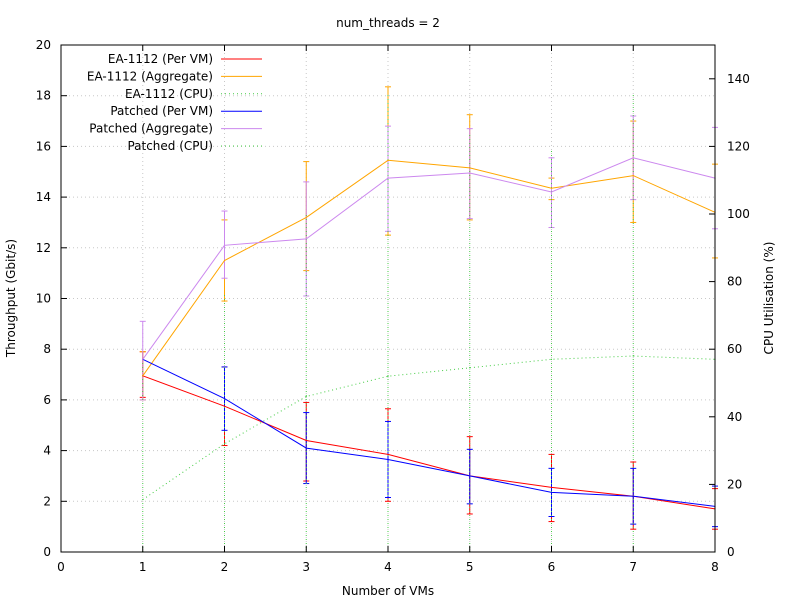 The image size is (800, 600). Describe the element at coordinates (47, 349) in the screenshot. I see `y-tick-label: 8` at that location.